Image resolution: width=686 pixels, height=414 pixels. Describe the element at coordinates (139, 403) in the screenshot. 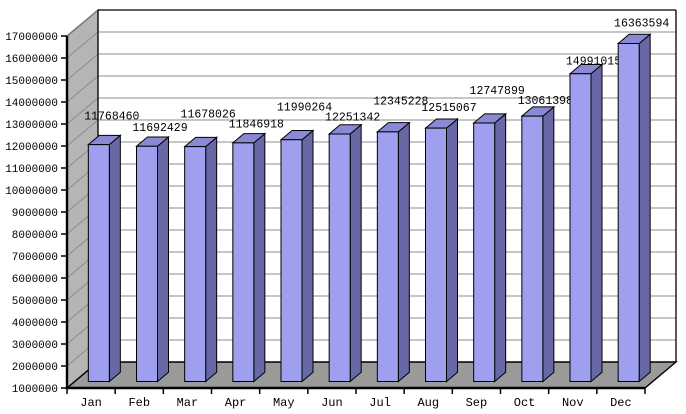

I see `x-tick-label-feb: Feb` at that location.